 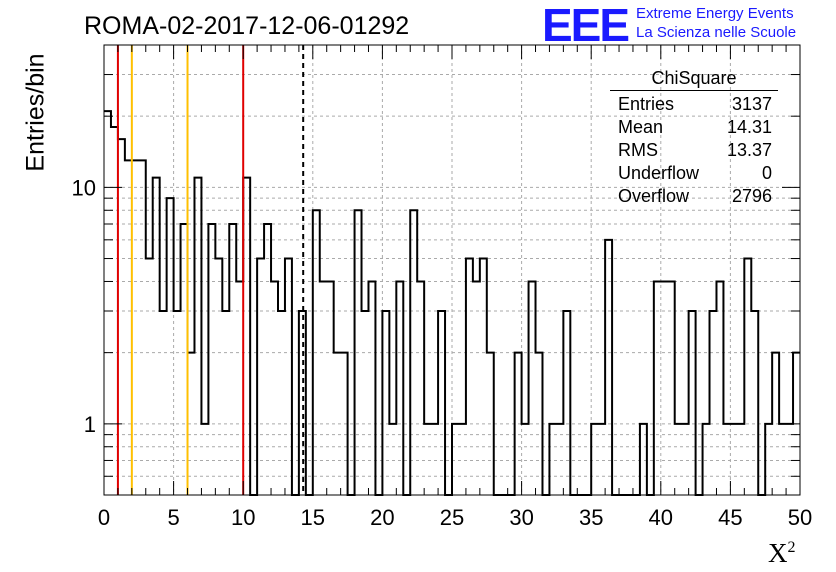 I want to click on stats-row: RMS 13.37, so click(x=695, y=150).